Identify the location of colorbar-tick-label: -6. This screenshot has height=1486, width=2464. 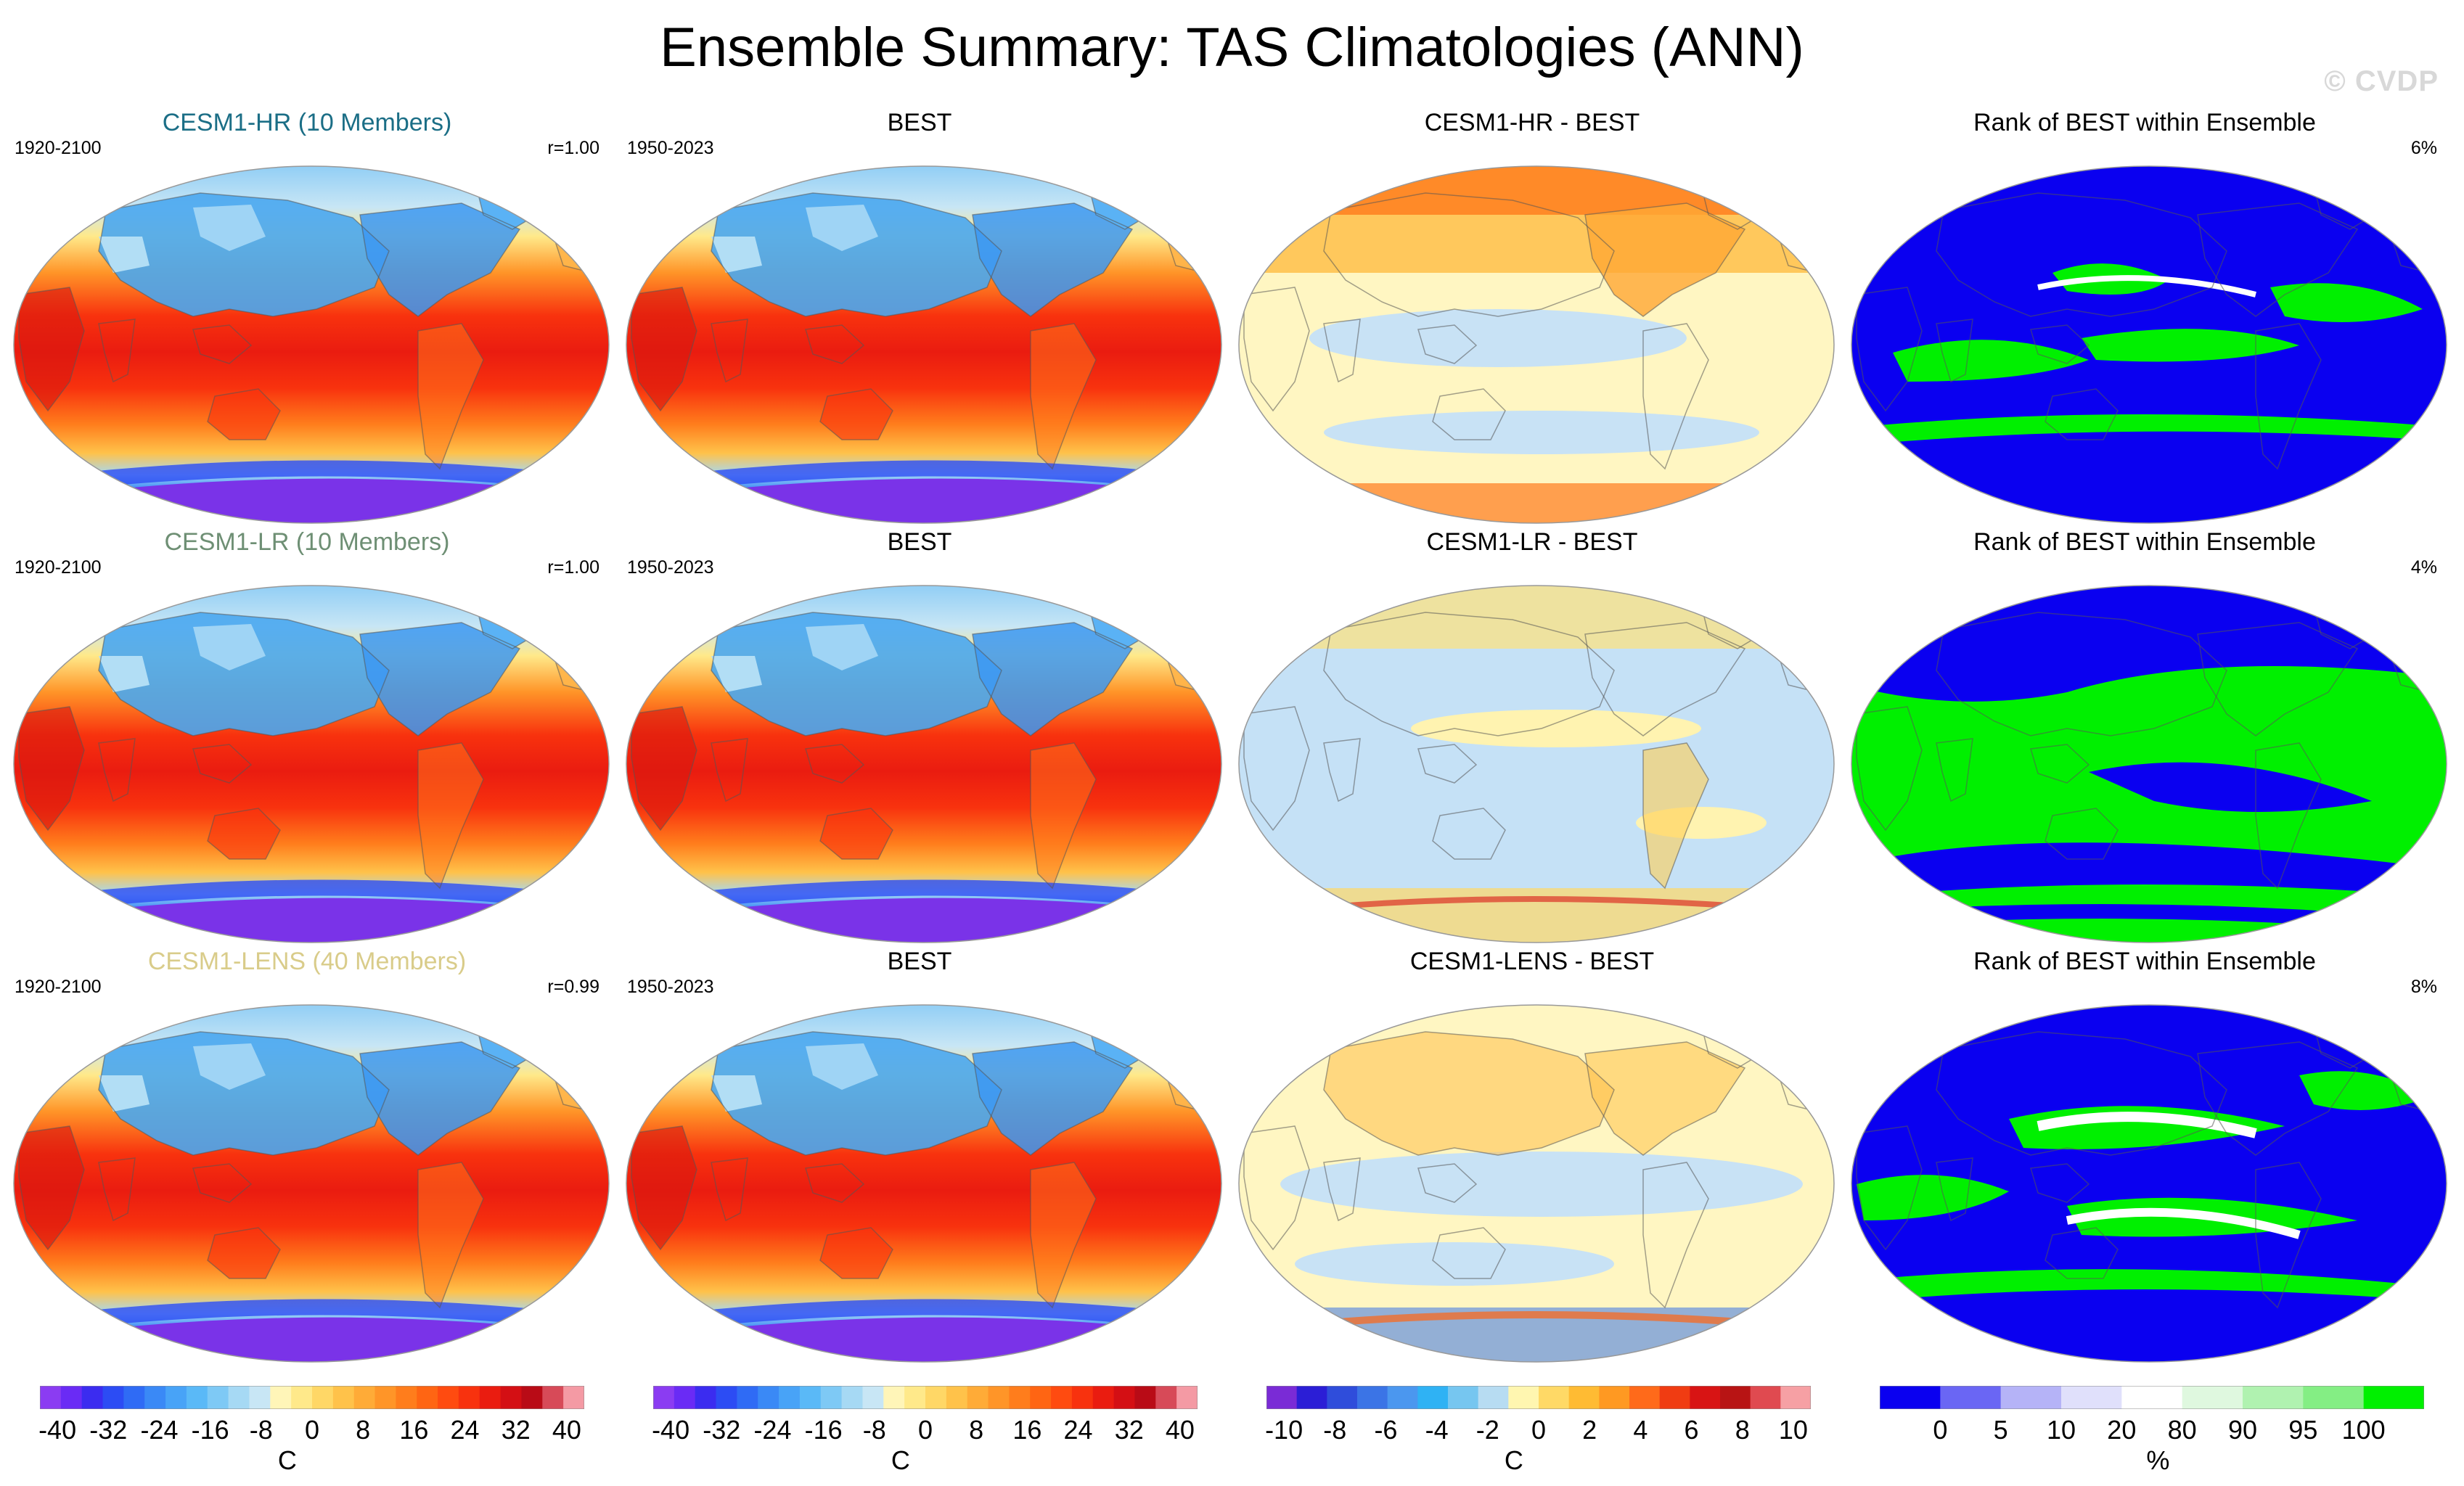
(1386, 1430).